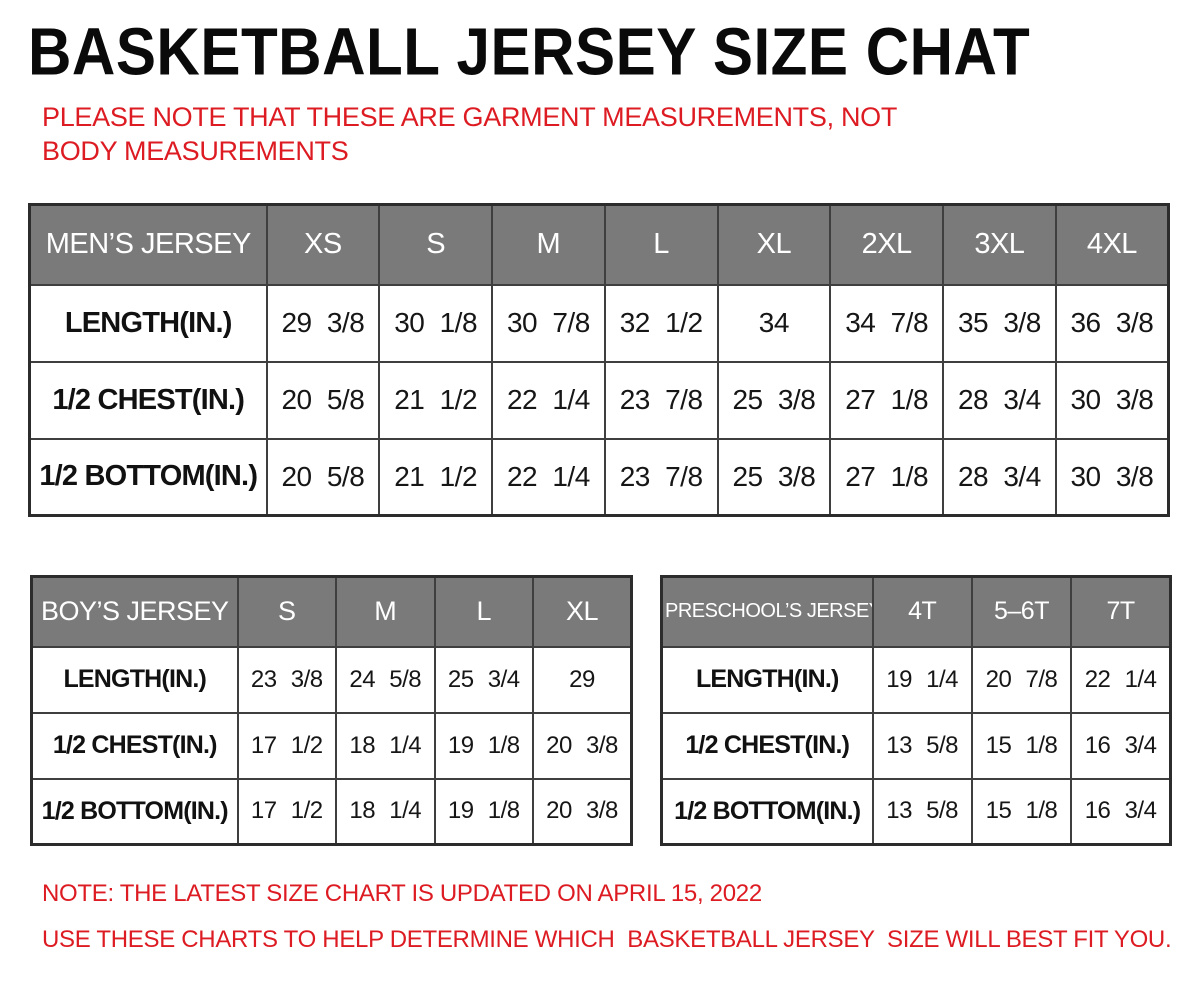 The image size is (1200, 1007). I want to click on boys-row-label-cell: LENGTH(IN.), so click(134, 679).